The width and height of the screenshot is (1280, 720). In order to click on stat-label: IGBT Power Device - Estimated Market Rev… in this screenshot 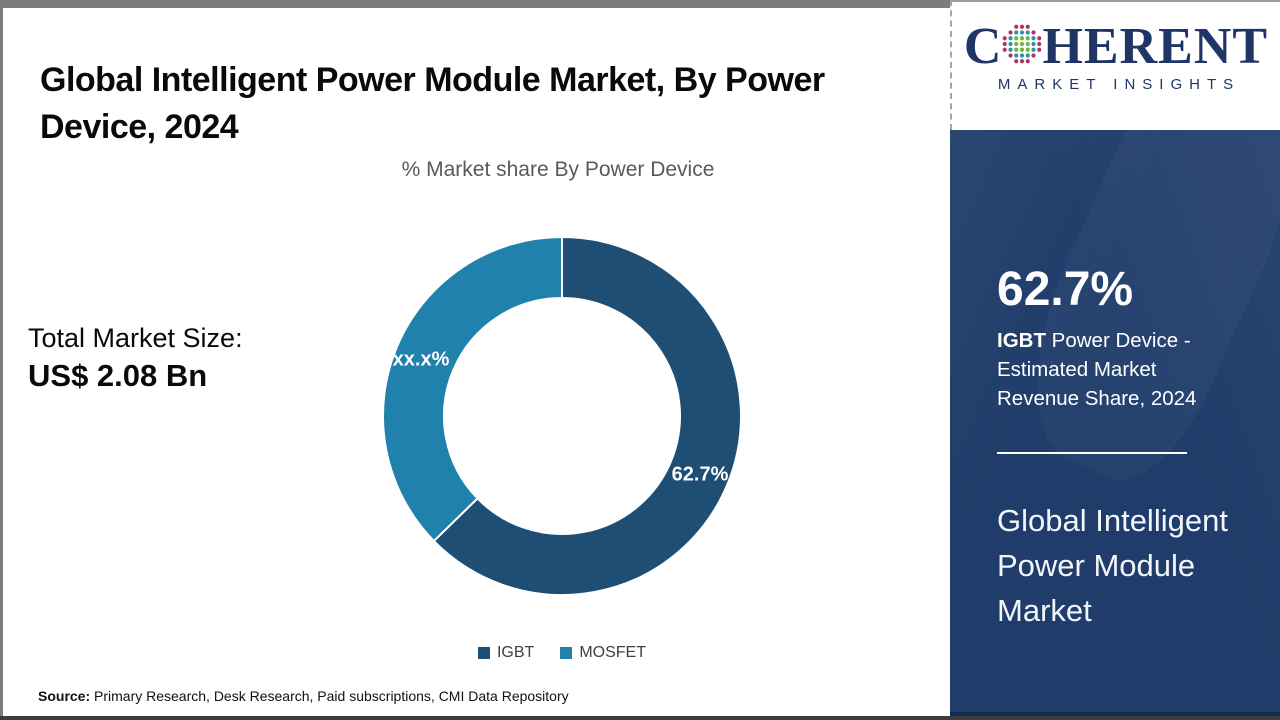, I will do `click(1108, 369)`.